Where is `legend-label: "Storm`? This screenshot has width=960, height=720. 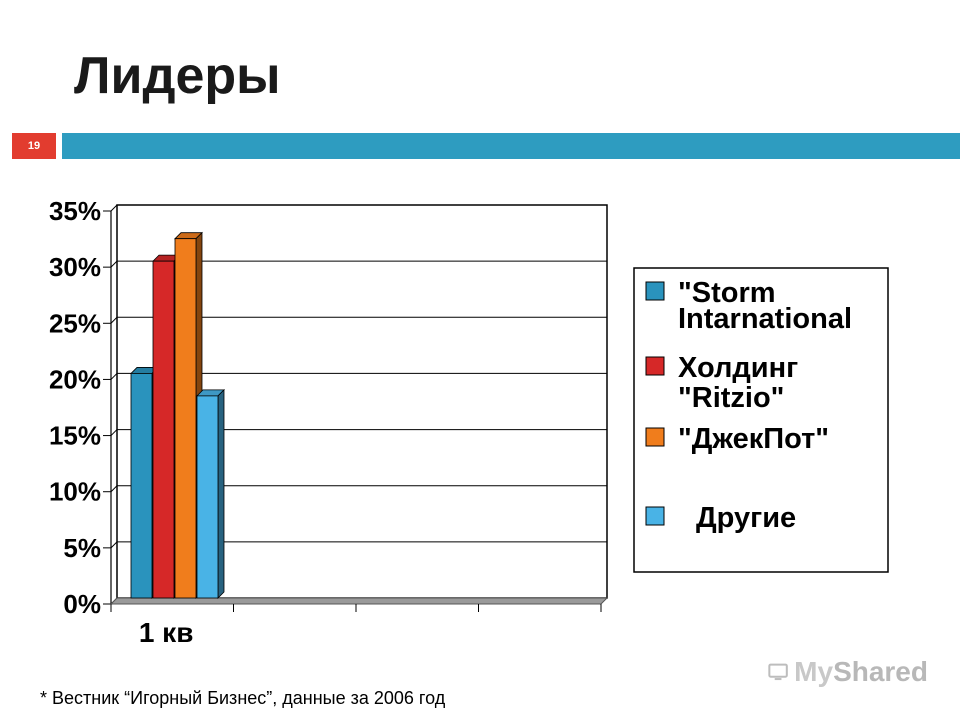
legend-label: "Storm is located at coordinates (727, 293).